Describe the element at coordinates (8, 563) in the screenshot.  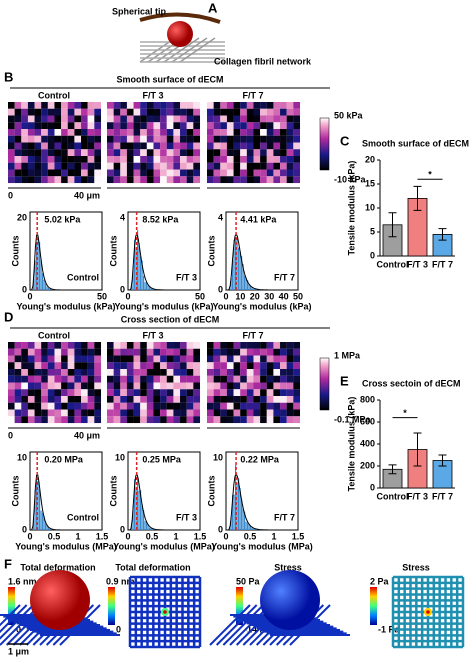
I see `panel-letter: F` at that location.